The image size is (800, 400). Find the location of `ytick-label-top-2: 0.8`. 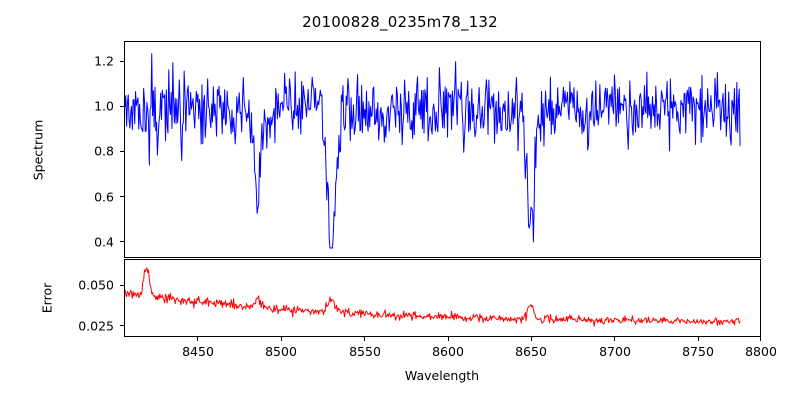

ytick-label-top-2: 0.8 is located at coordinates (104, 151).